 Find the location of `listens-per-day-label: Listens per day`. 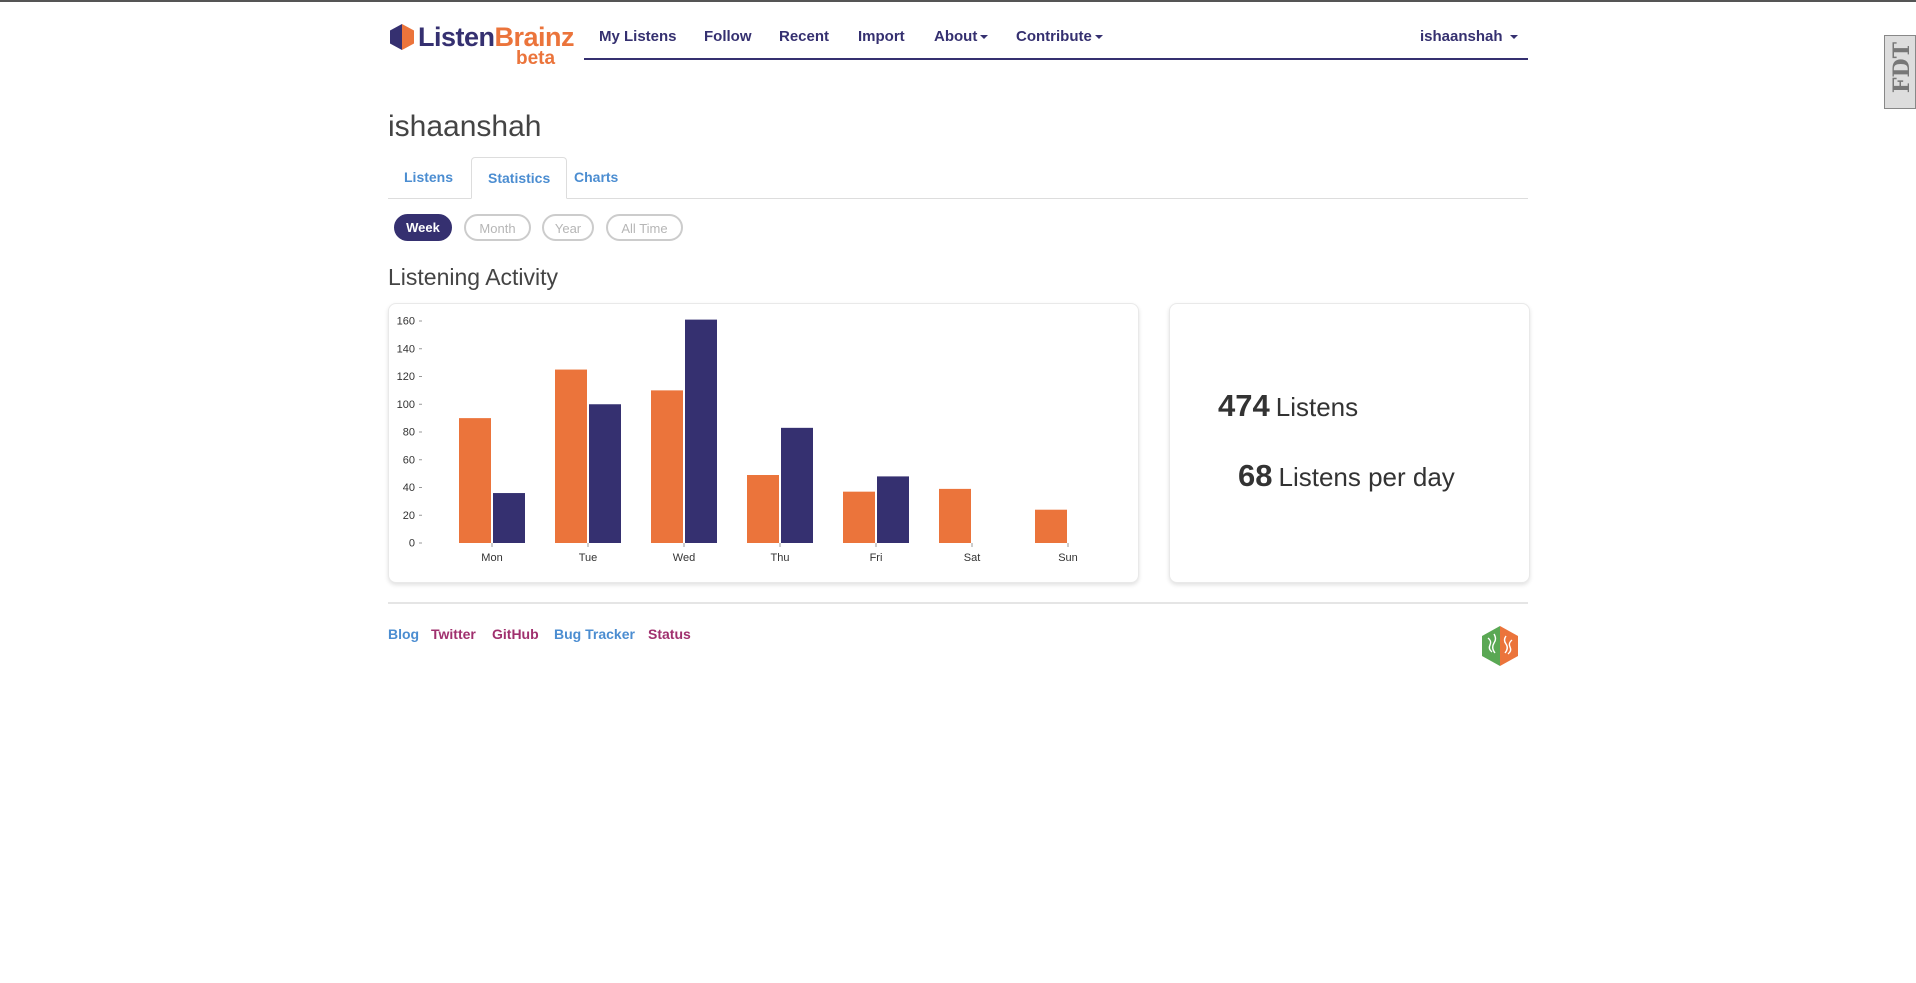

listens-per-day-label: Listens per day is located at coordinates (1366, 477).